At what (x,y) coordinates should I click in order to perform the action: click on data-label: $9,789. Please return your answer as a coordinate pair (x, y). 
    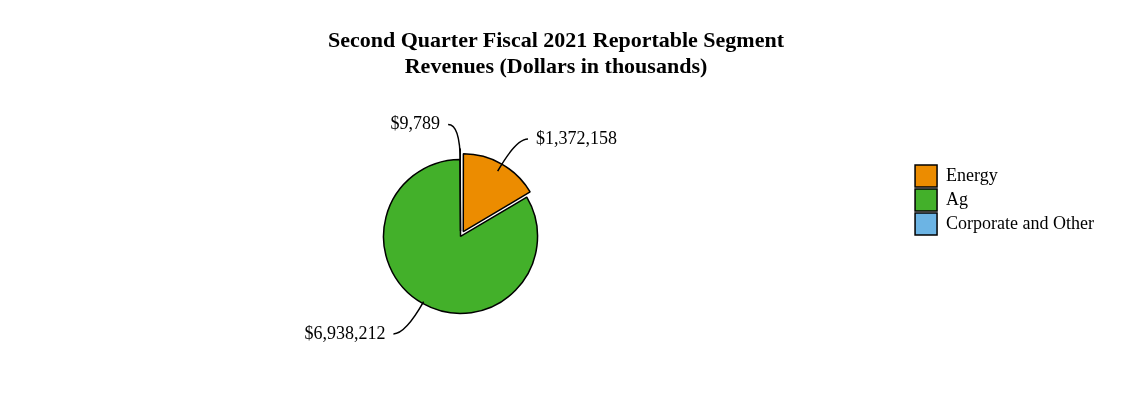
    Looking at the image, I should click on (415, 123).